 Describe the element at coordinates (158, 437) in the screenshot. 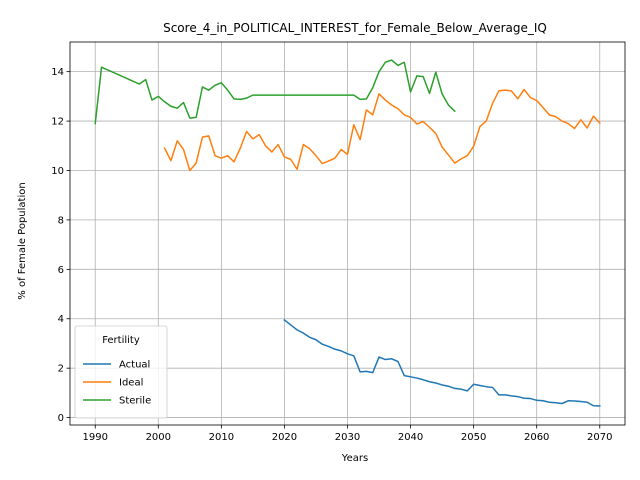

I see `x-tick-label: 2000` at that location.